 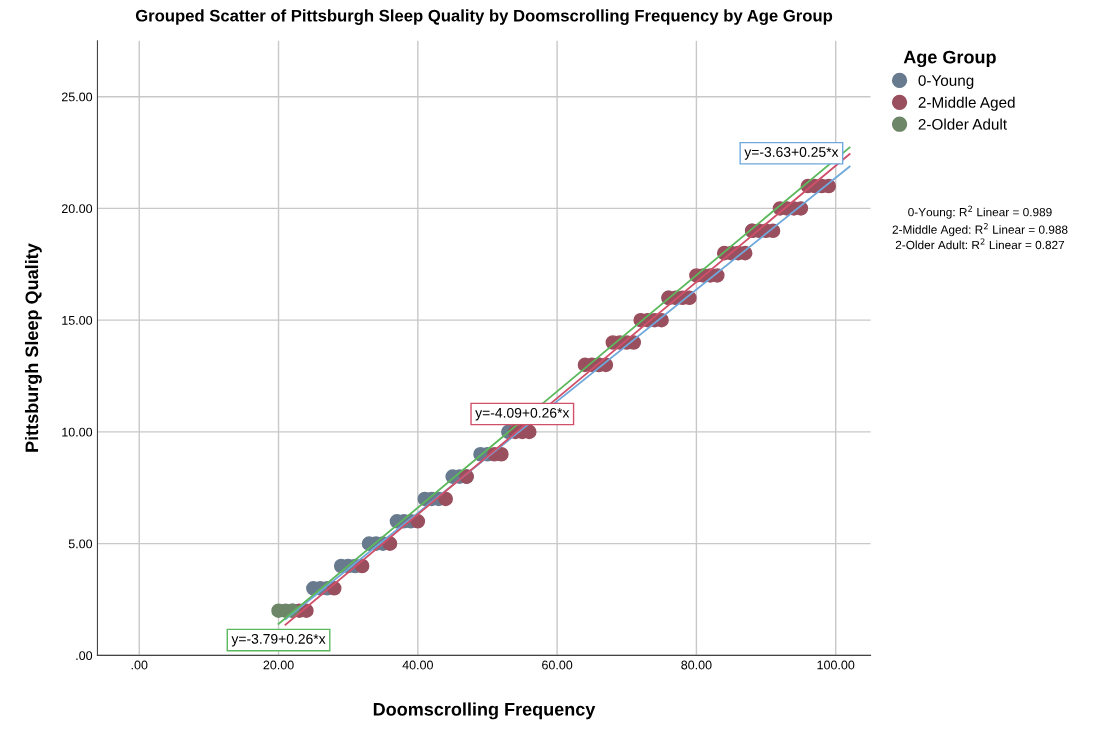 What do you see at coordinates (791, 153) in the screenshot?
I see `annotation: y=-3.63+0.25*x` at bounding box center [791, 153].